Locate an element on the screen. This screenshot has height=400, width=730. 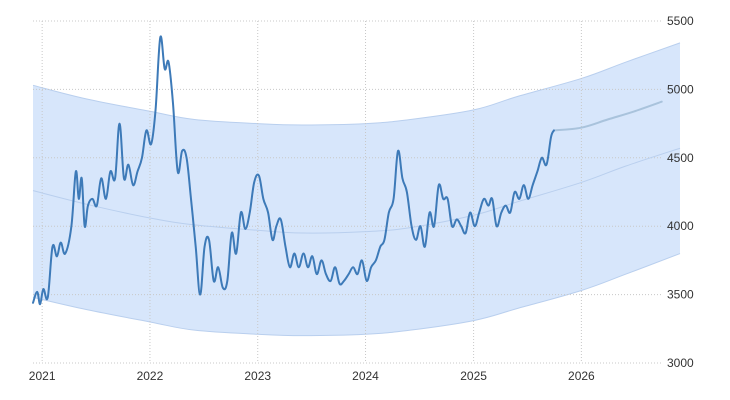
x-tick-label: 2026 is located at coordinates (581, 376).